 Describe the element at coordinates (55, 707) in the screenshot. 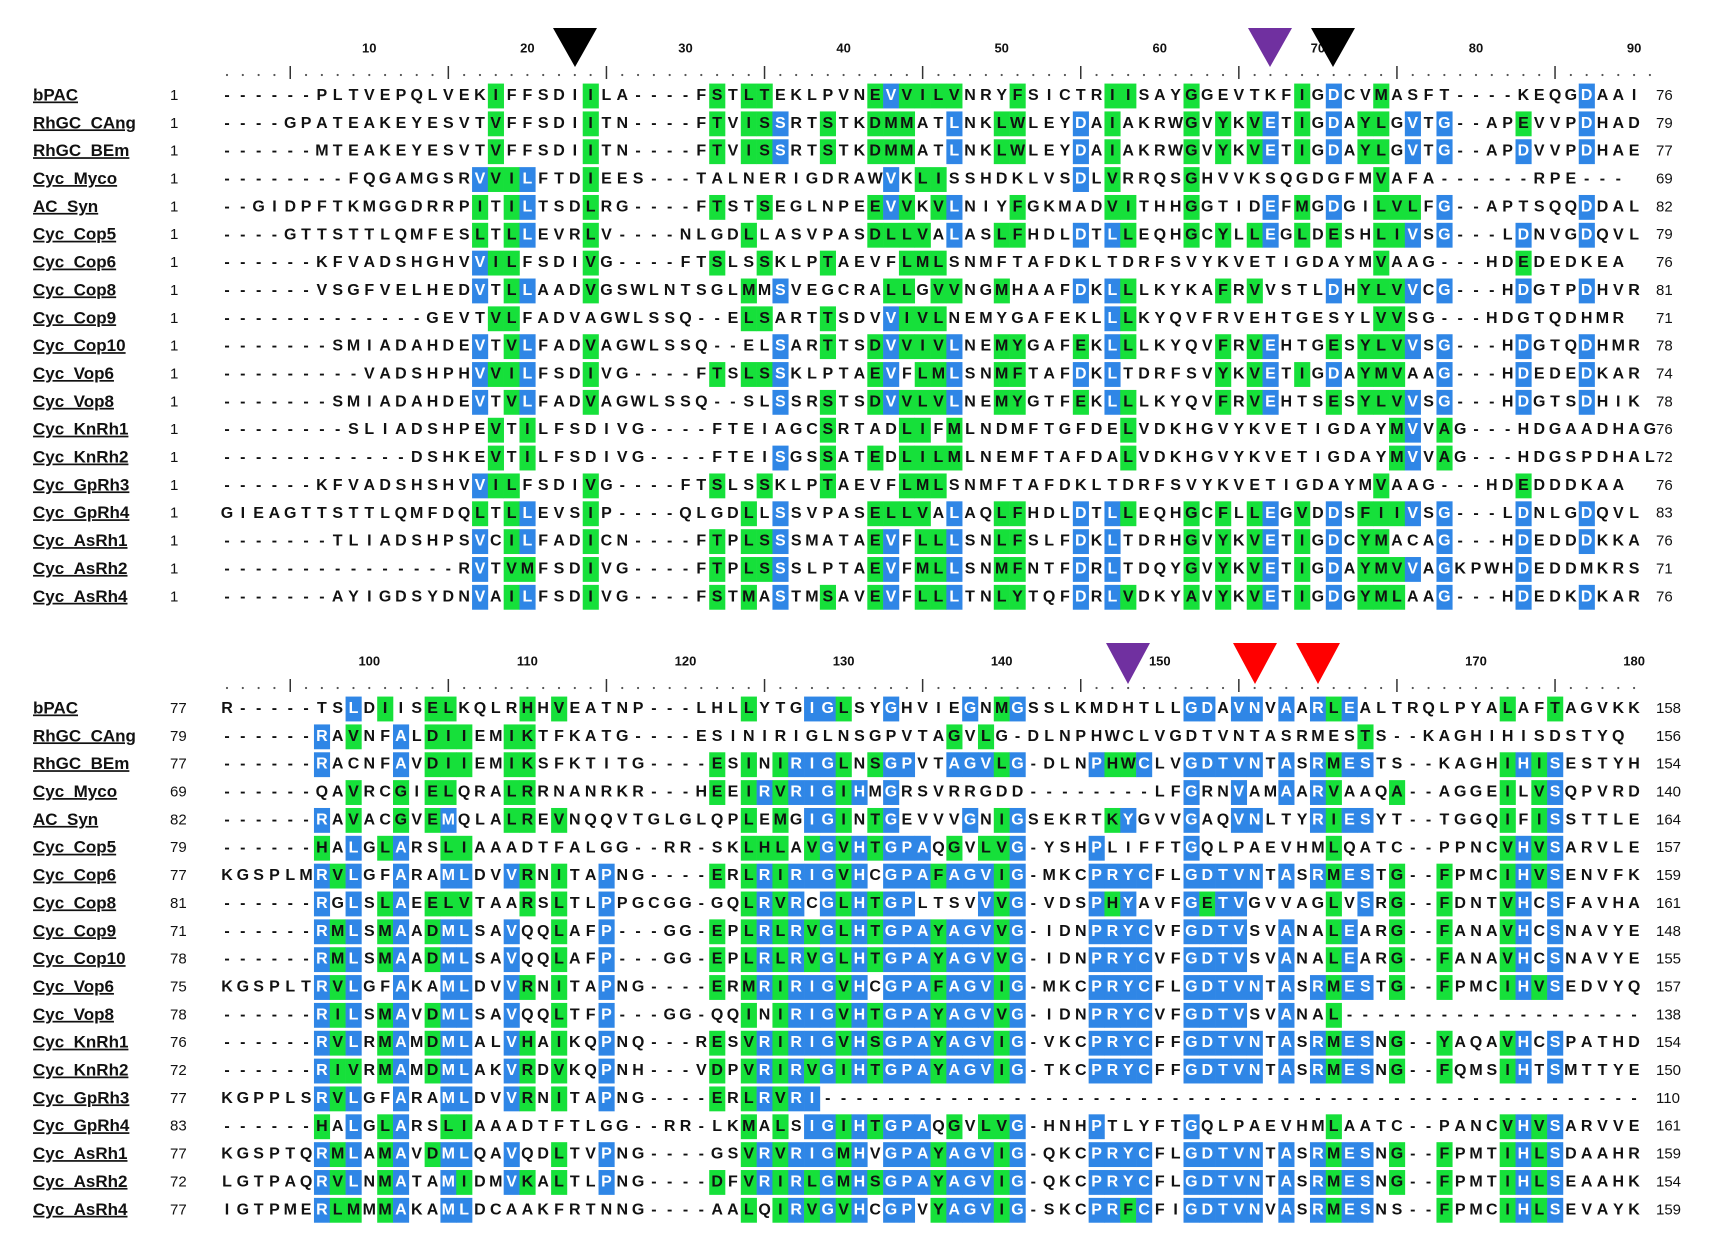

I see `sequence-name: bPAC` at that location.